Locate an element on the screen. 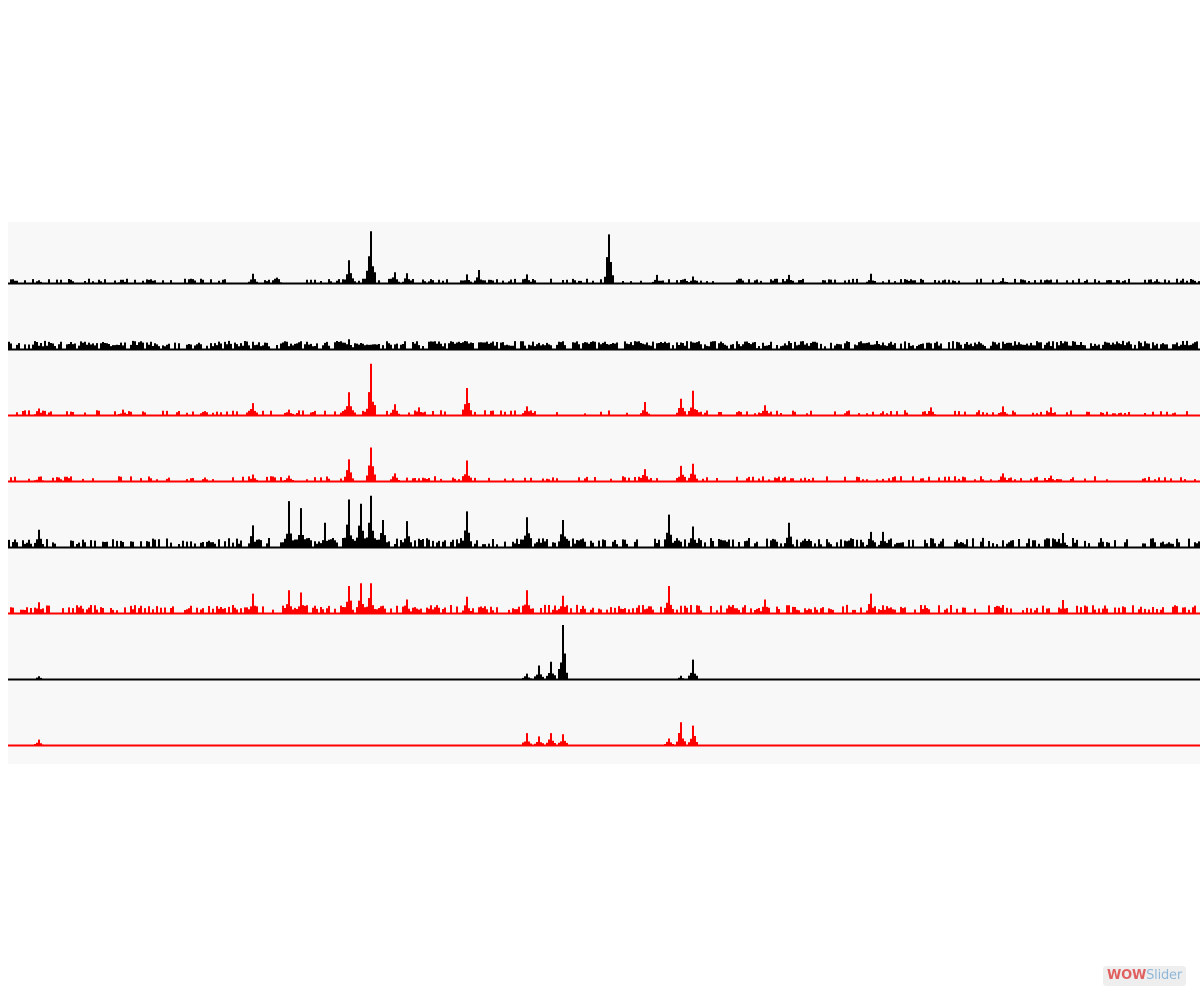 The width and height of the screenshot is (1200, 1000). track-5-signal is located at coordinates (604, 521).